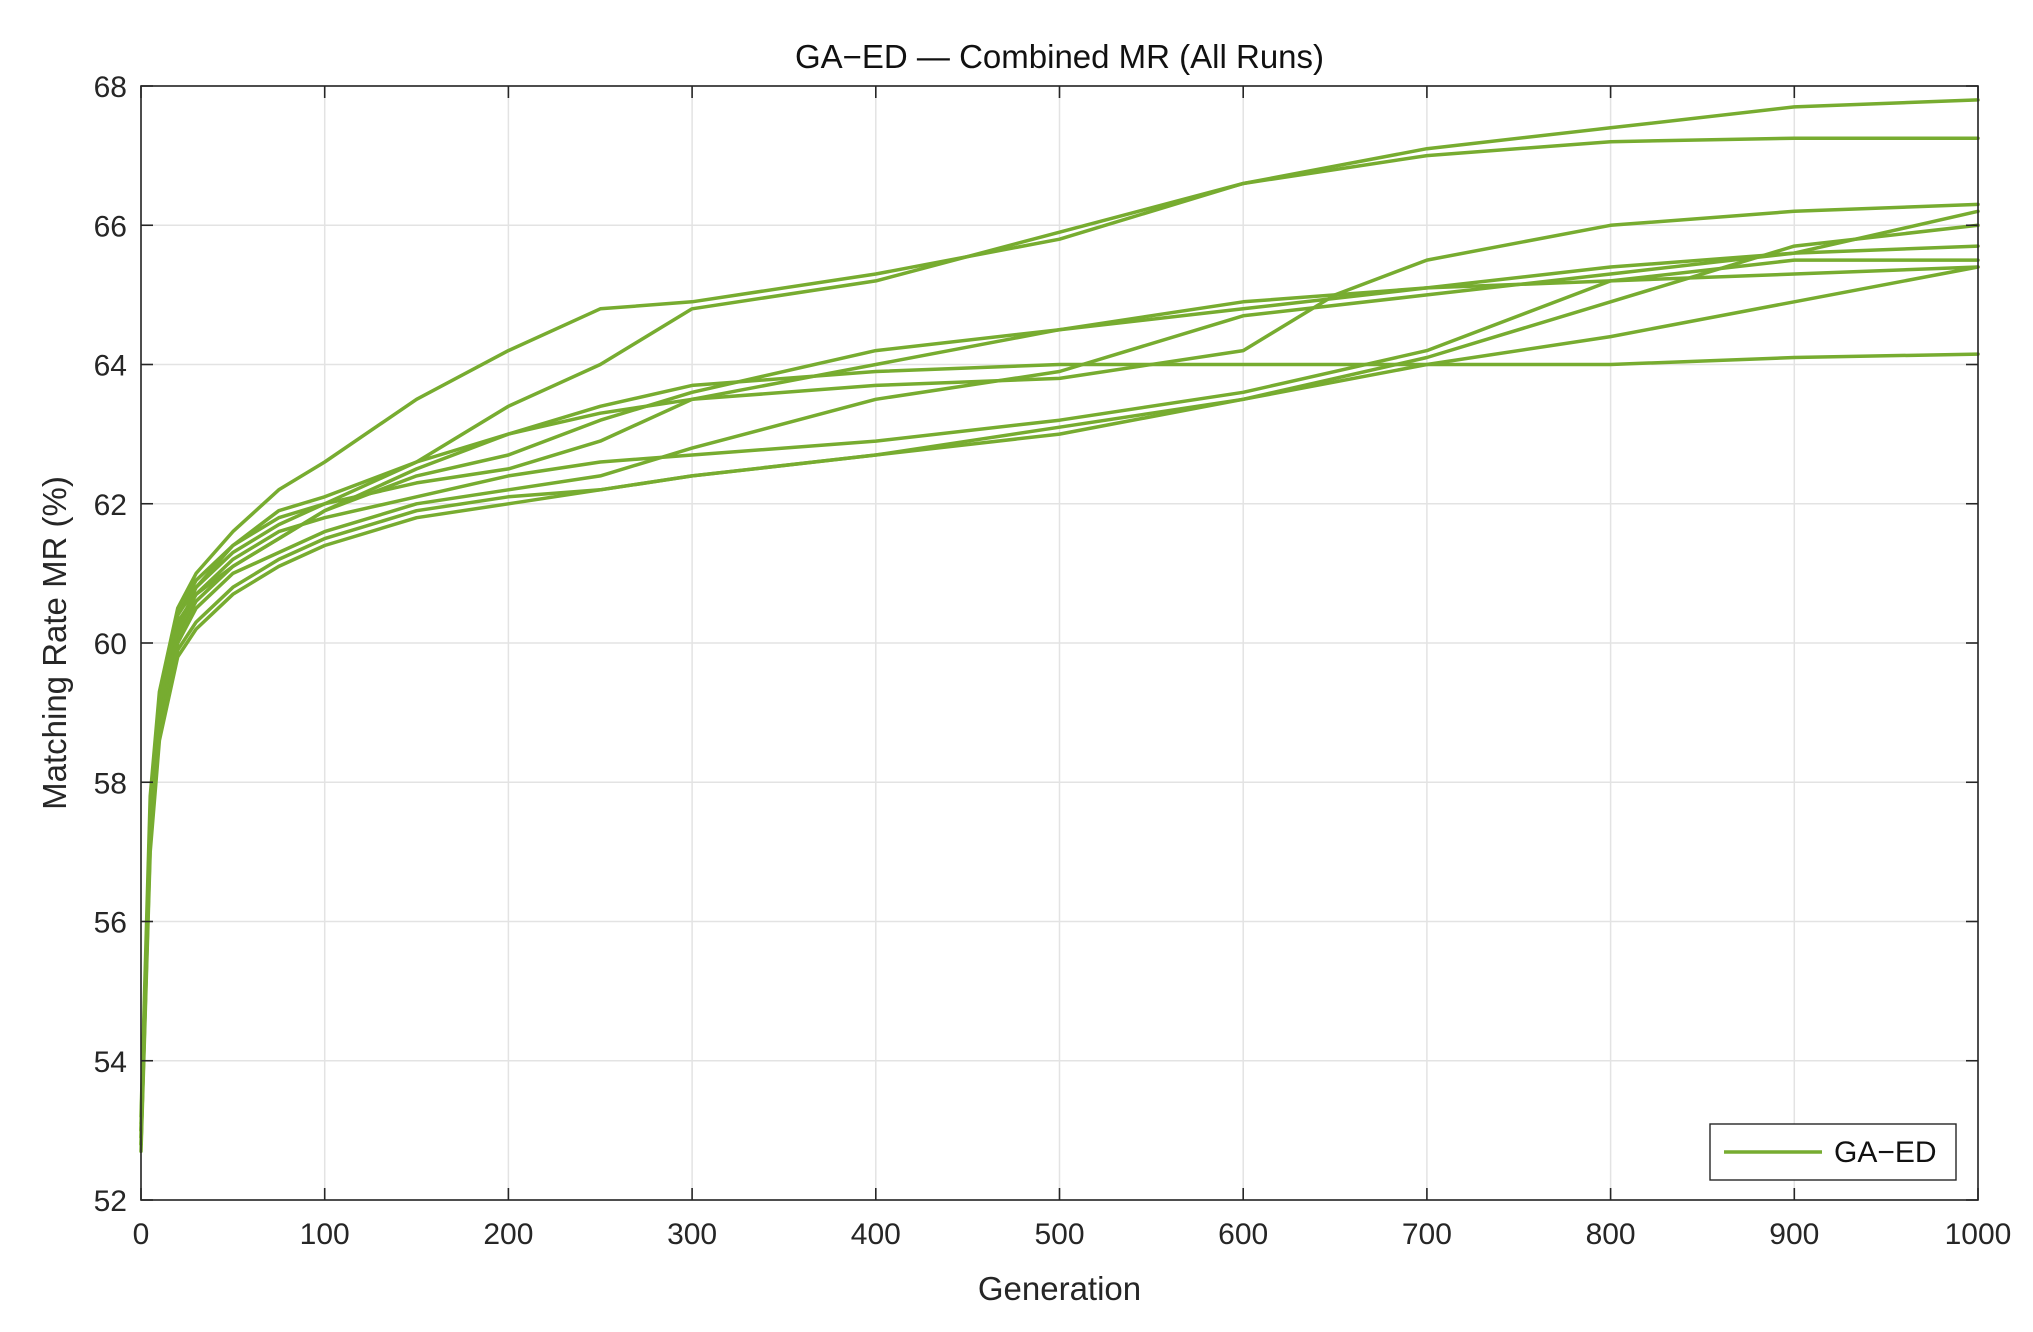 This screenshot has height=1332, width=2033. Describe the element at coordinates (110, 366) in the screenshot. I see `y-tick-label: 64` at that location.